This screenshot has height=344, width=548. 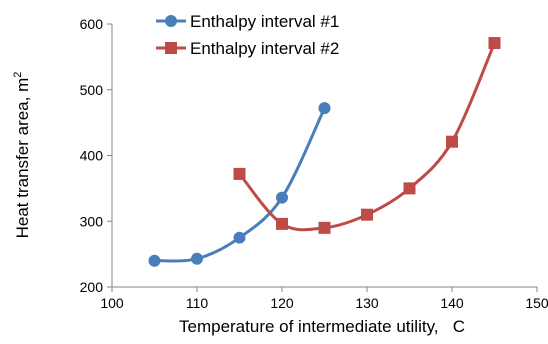 I want to click on y-axis-title: Heat transfer area, m2, so click(x=22, y=155).